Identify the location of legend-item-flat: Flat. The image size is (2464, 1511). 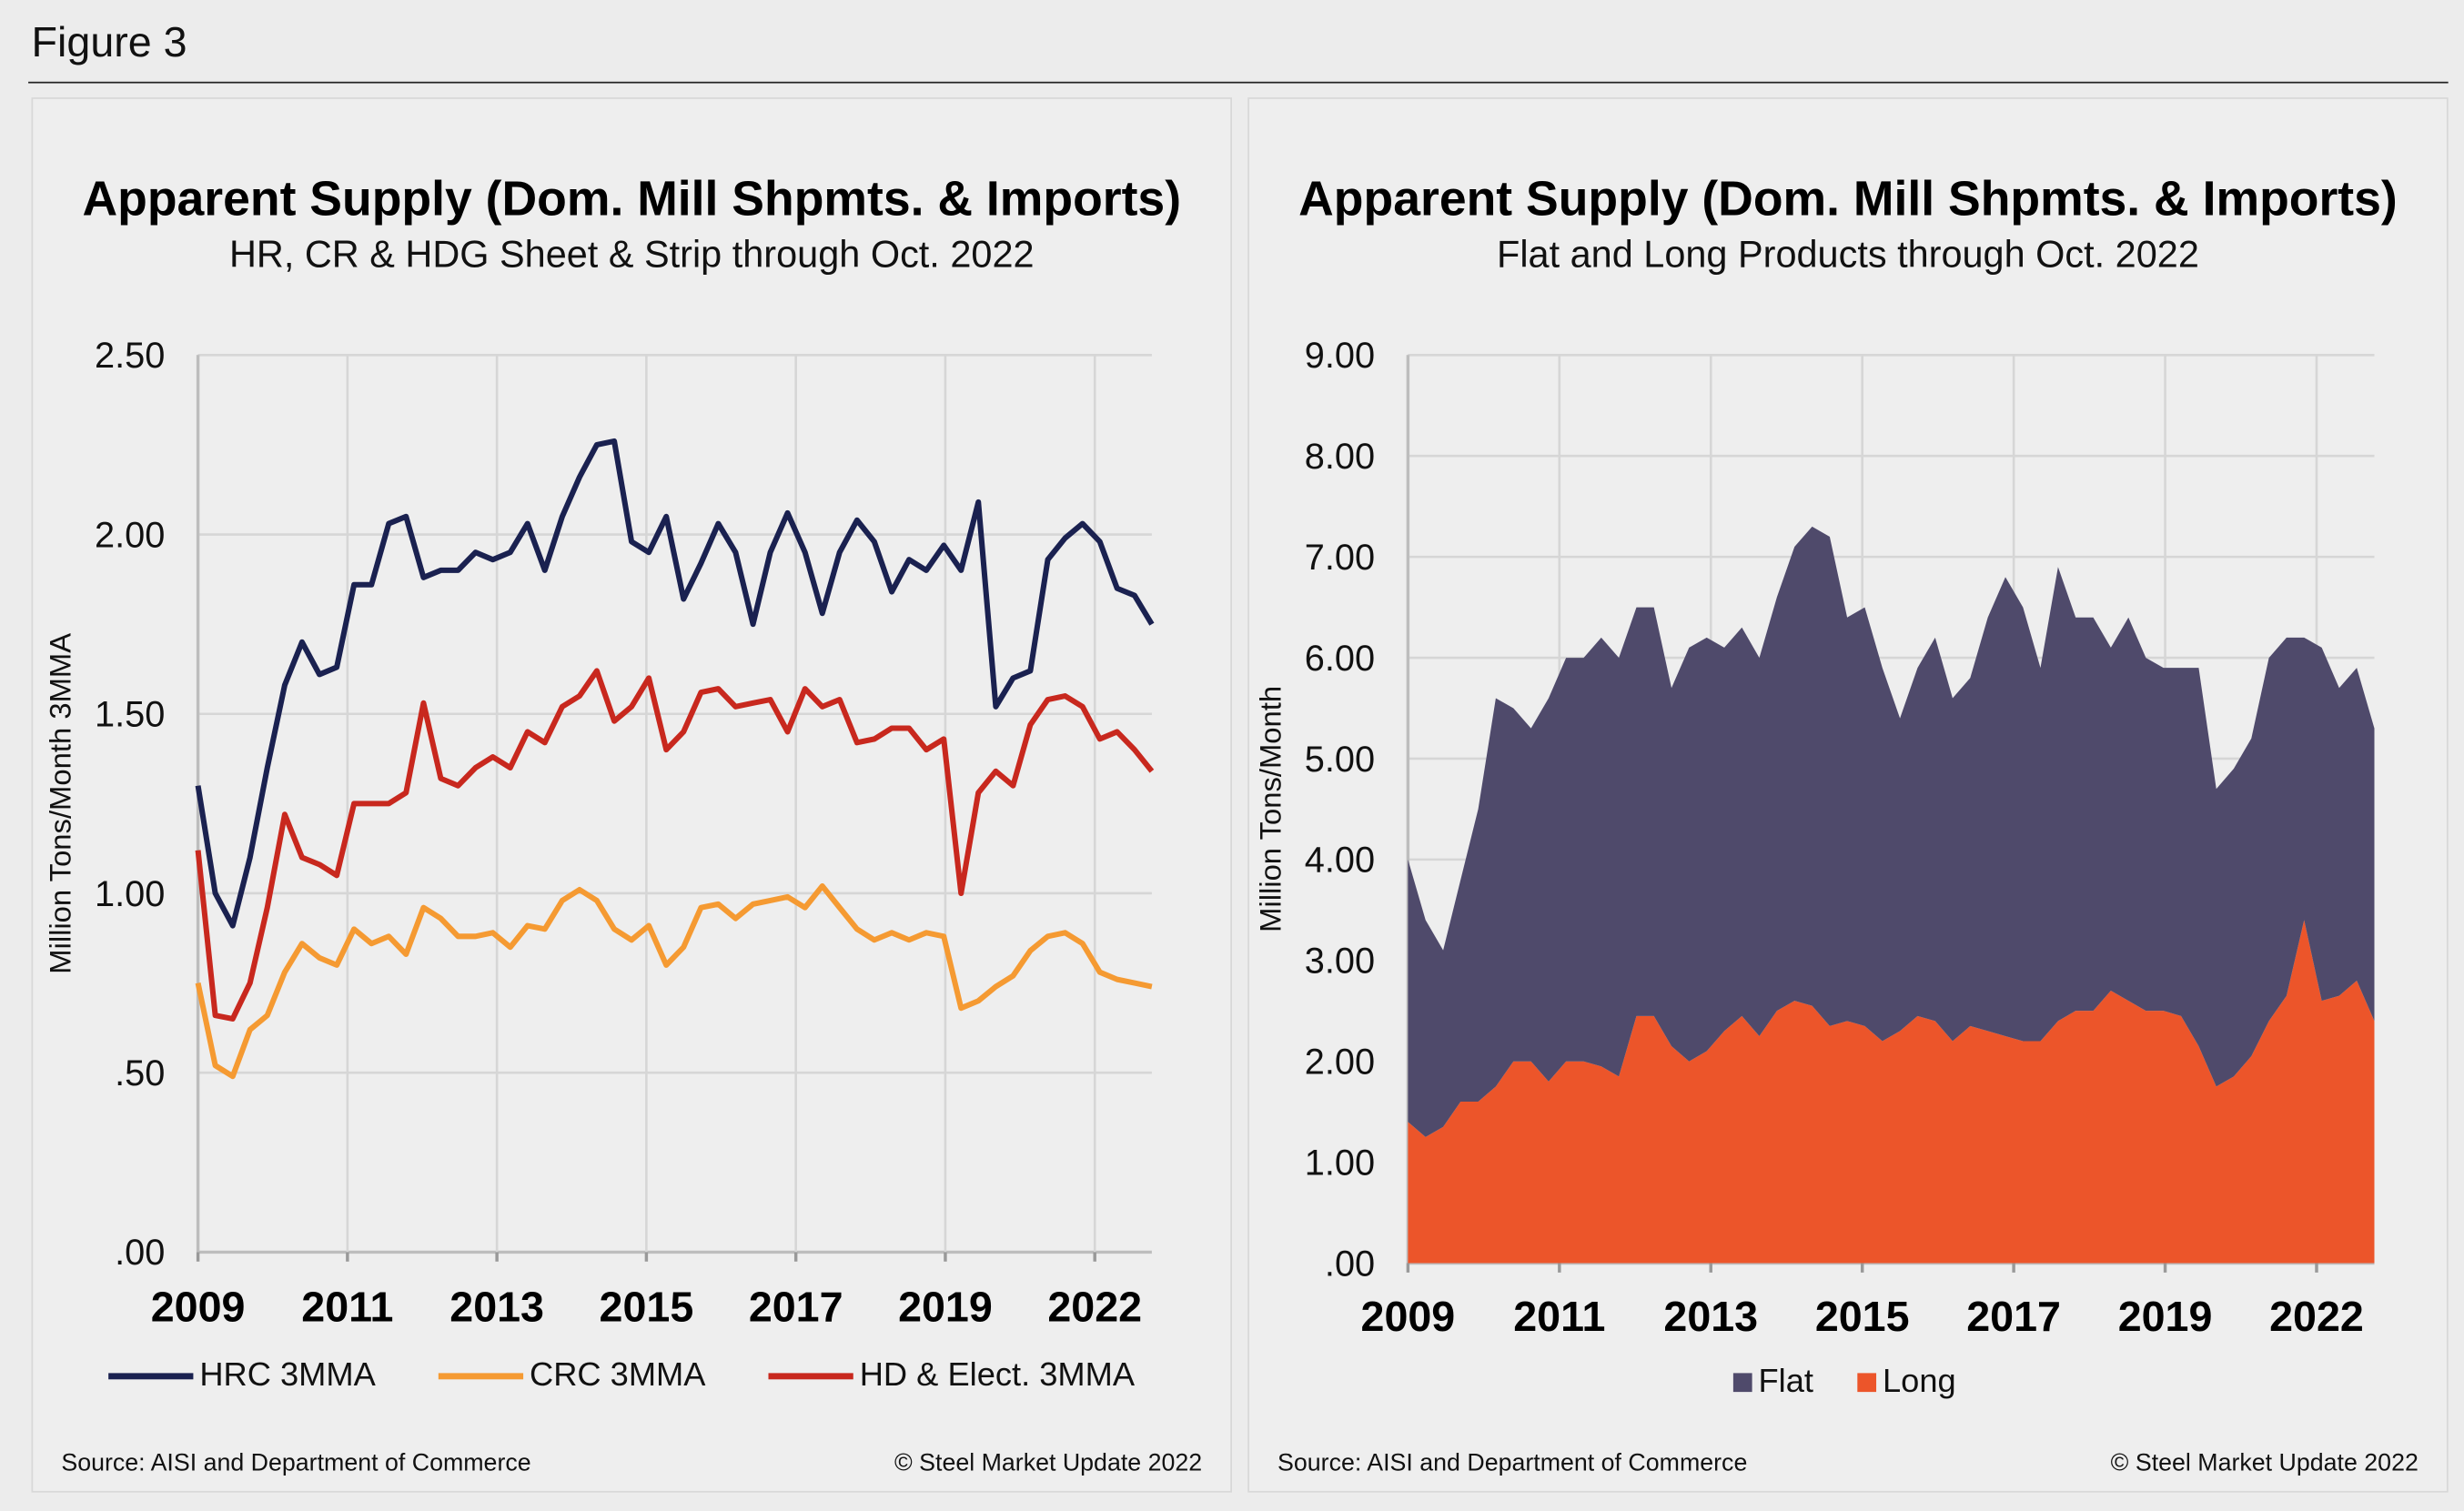
(1772, 1382).